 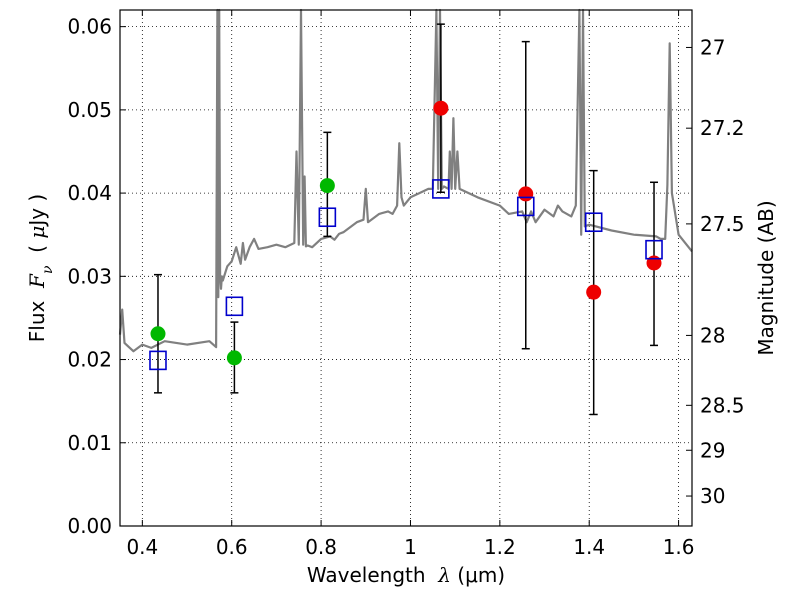 What do you see at coordinates (372, 575) in the screenshot?
I see `x-axis-title-prefix: Wavelength` at bounding box center [372, 575].